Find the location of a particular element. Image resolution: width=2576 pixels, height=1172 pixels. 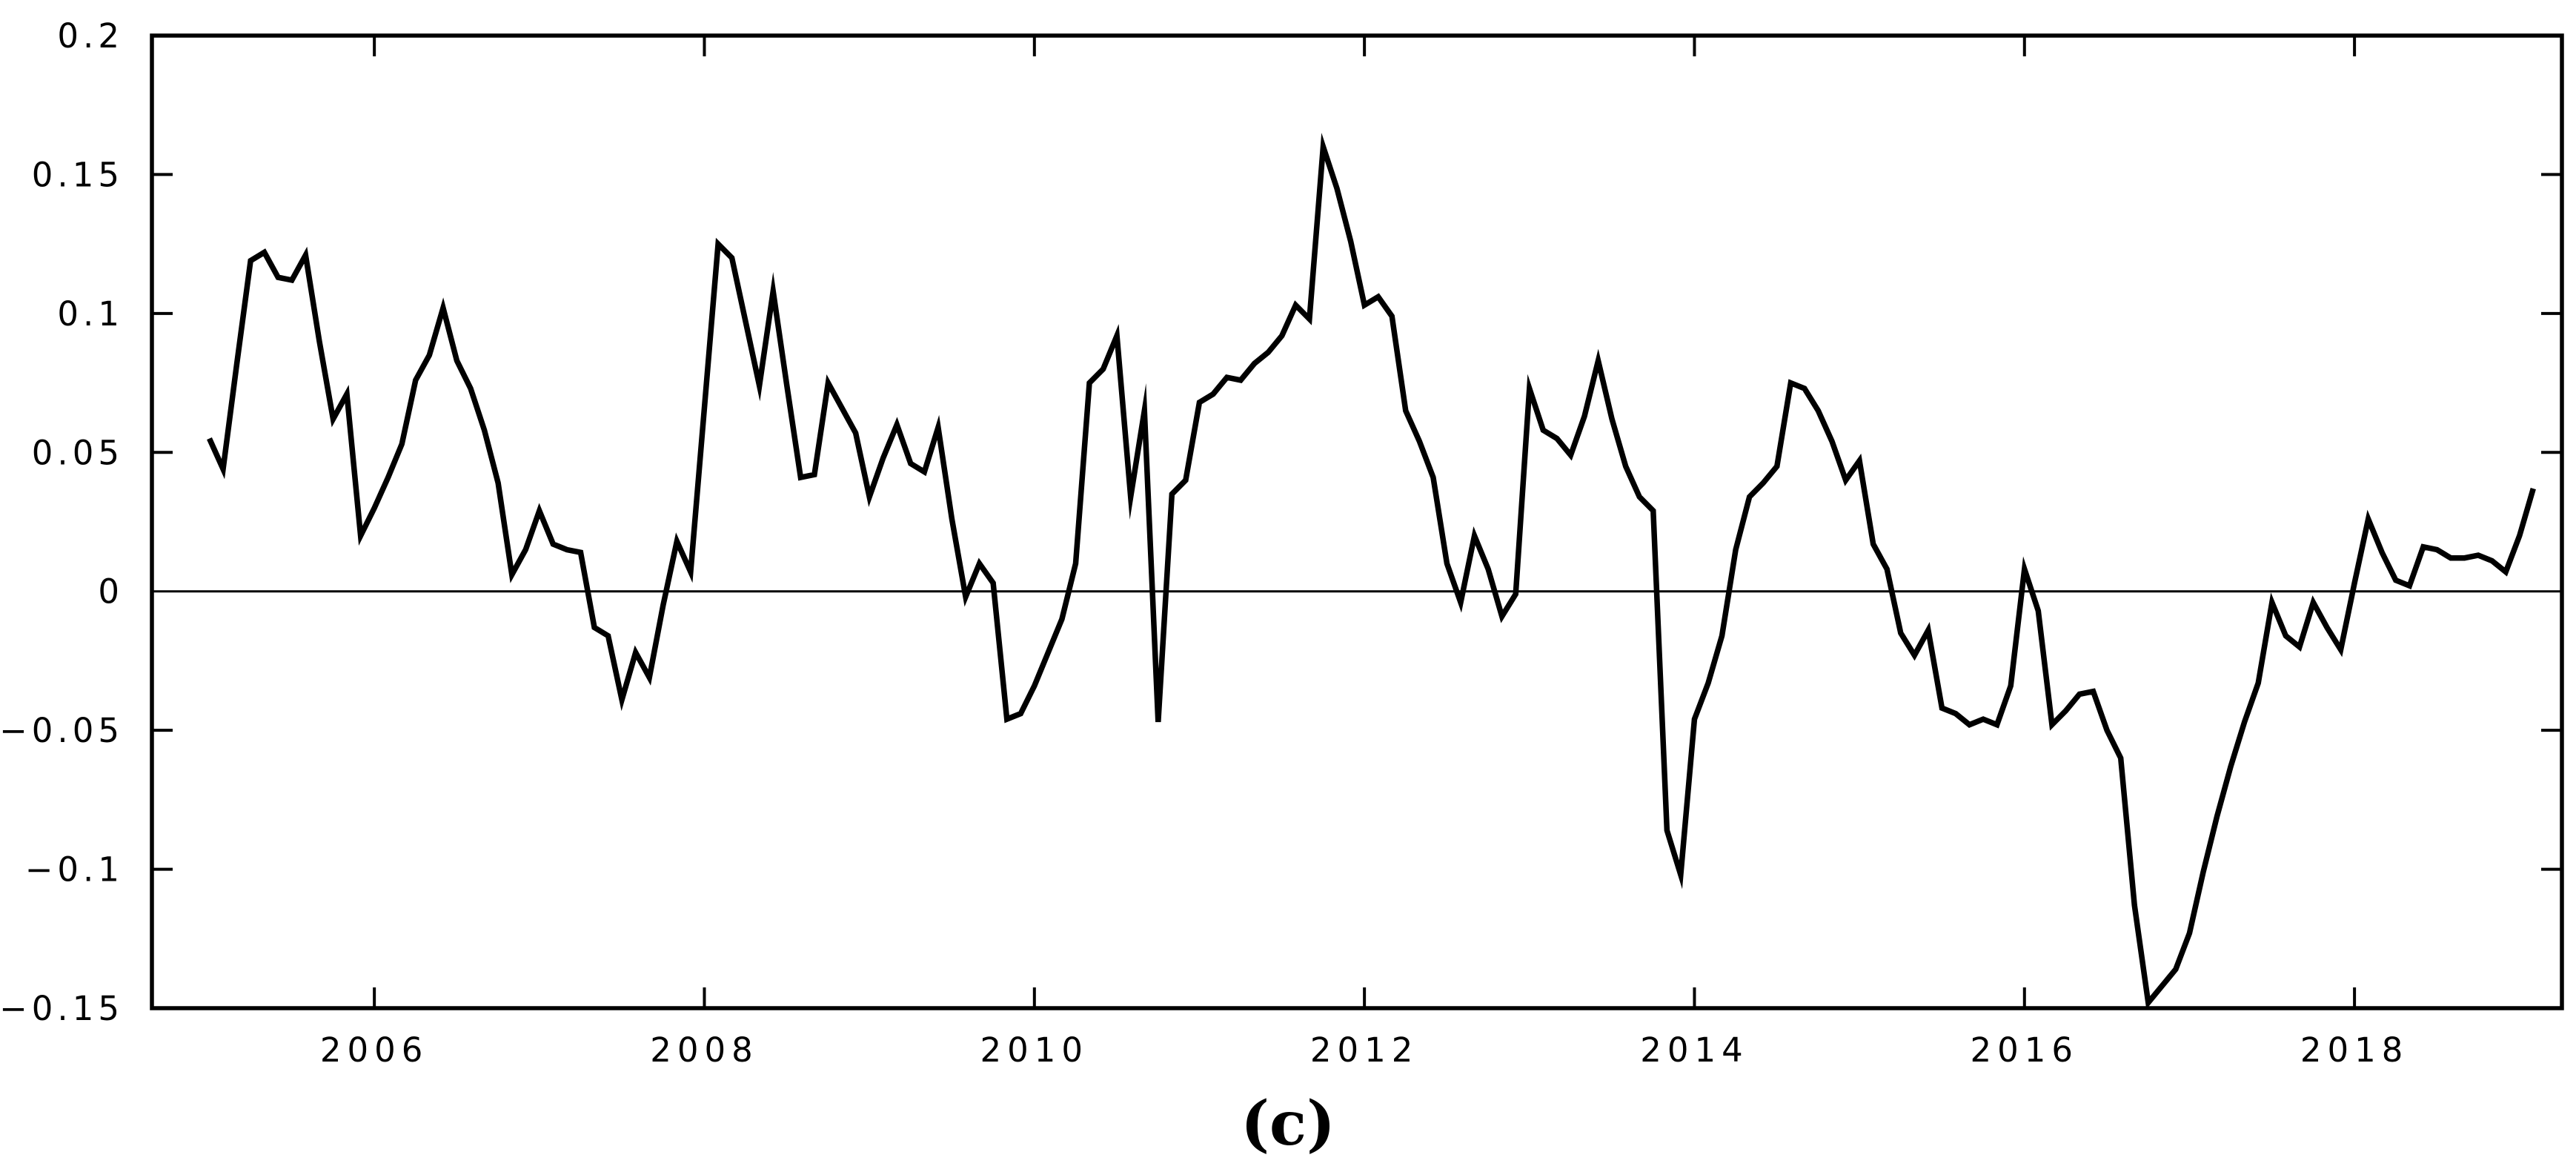

x-tick-label: 2012 is located at coordinates (1364, 1050).